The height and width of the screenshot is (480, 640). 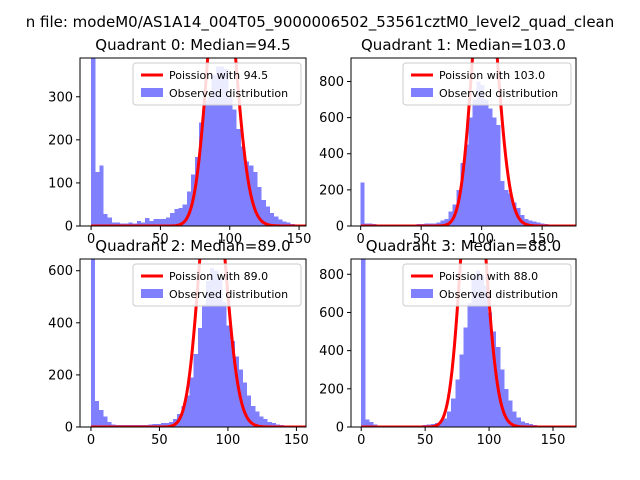 What do you see at coordinates (489, 440) in the screenshot?
I see `x-tick-label: 100` at bounding box center [489, 440].